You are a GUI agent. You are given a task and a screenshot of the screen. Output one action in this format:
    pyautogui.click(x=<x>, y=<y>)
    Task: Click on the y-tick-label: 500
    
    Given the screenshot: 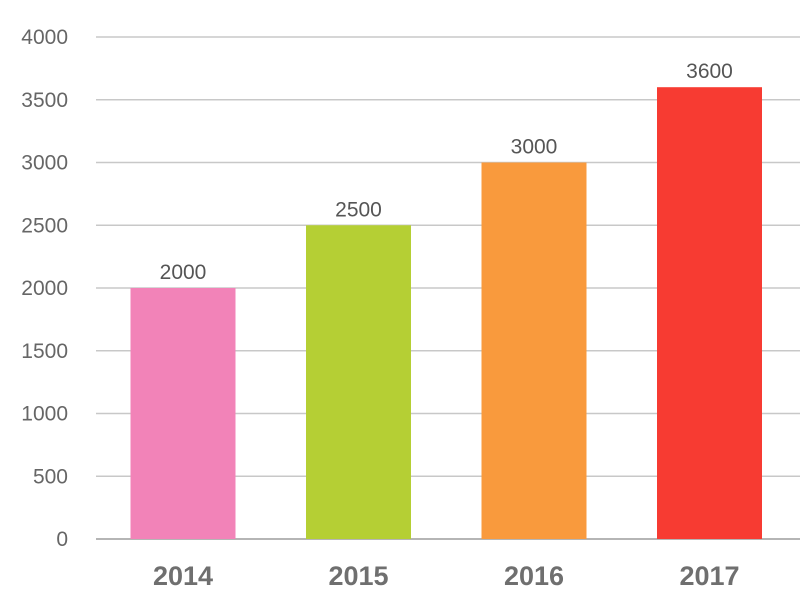 What is the action you would take?
    pyautogui.click(x=50, y=476)
    